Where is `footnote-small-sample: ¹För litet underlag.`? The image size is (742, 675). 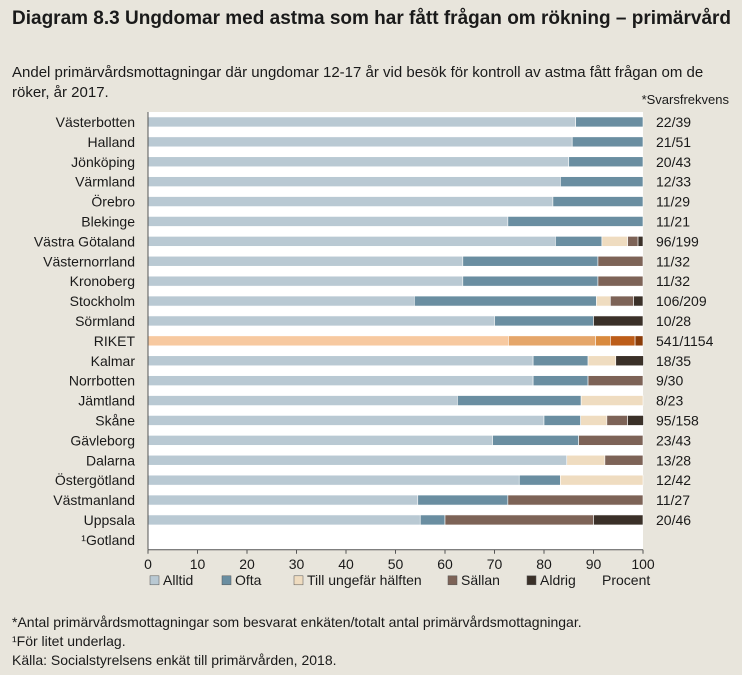 footnote-small-sample: ¹För litet underlag. is located at coordinates (69, 641).